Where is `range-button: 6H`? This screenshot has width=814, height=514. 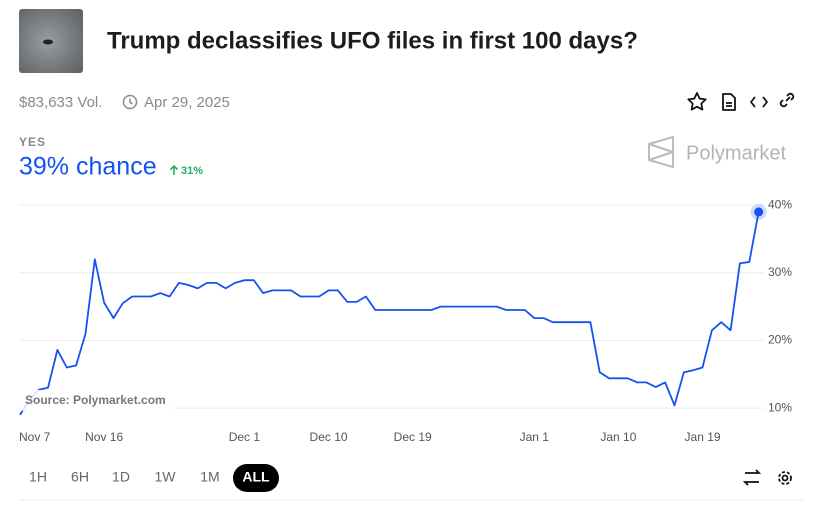 range-button: 6H is located at coordinates (80, 477).